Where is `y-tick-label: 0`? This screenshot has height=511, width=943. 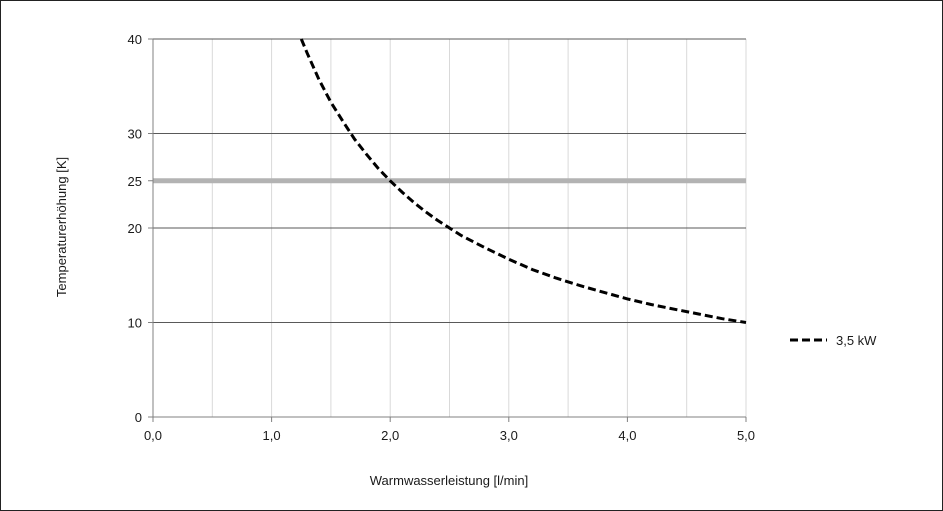 y-tick-label: 0 is located at coordinates (138, 417).